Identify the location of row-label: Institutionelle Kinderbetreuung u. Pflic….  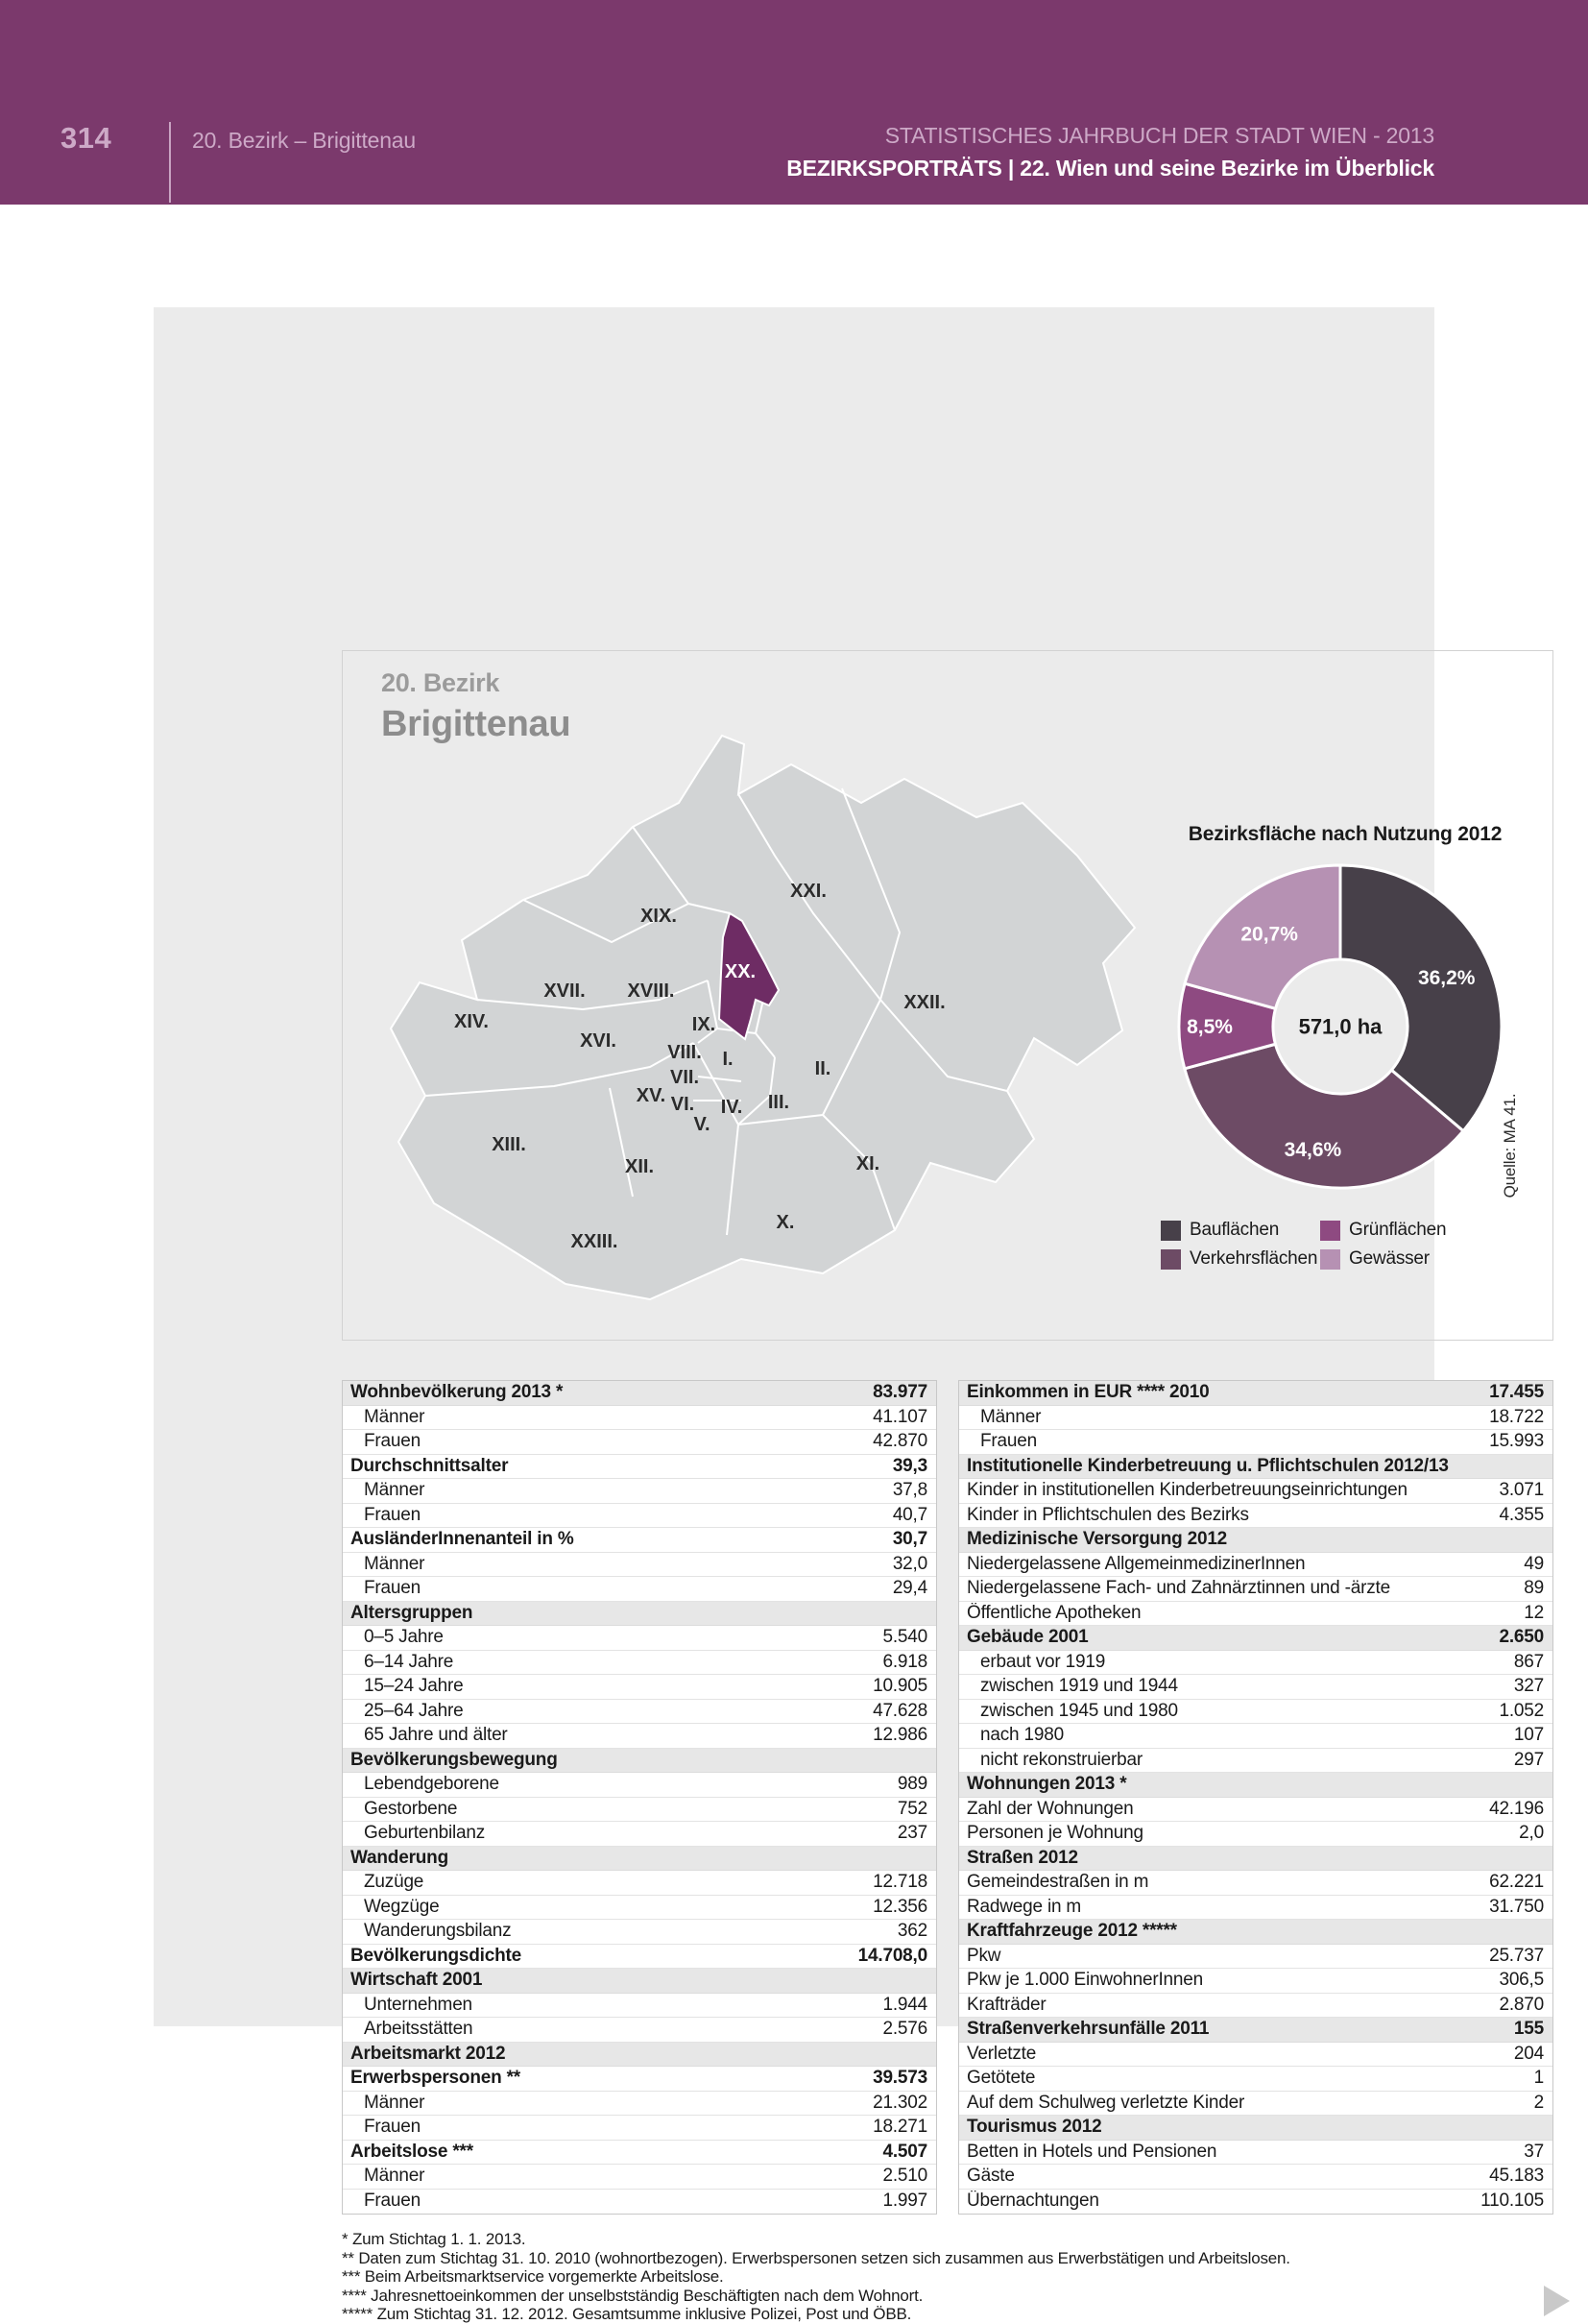
(1208, 1465).